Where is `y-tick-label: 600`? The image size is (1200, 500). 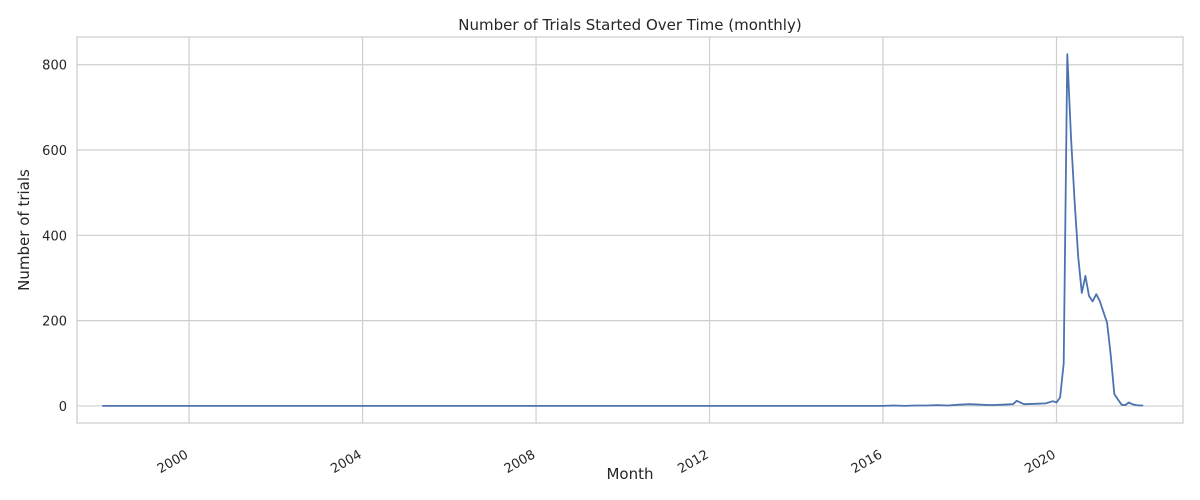
y-tick-label: 600 is located at coordinates (54, 151).